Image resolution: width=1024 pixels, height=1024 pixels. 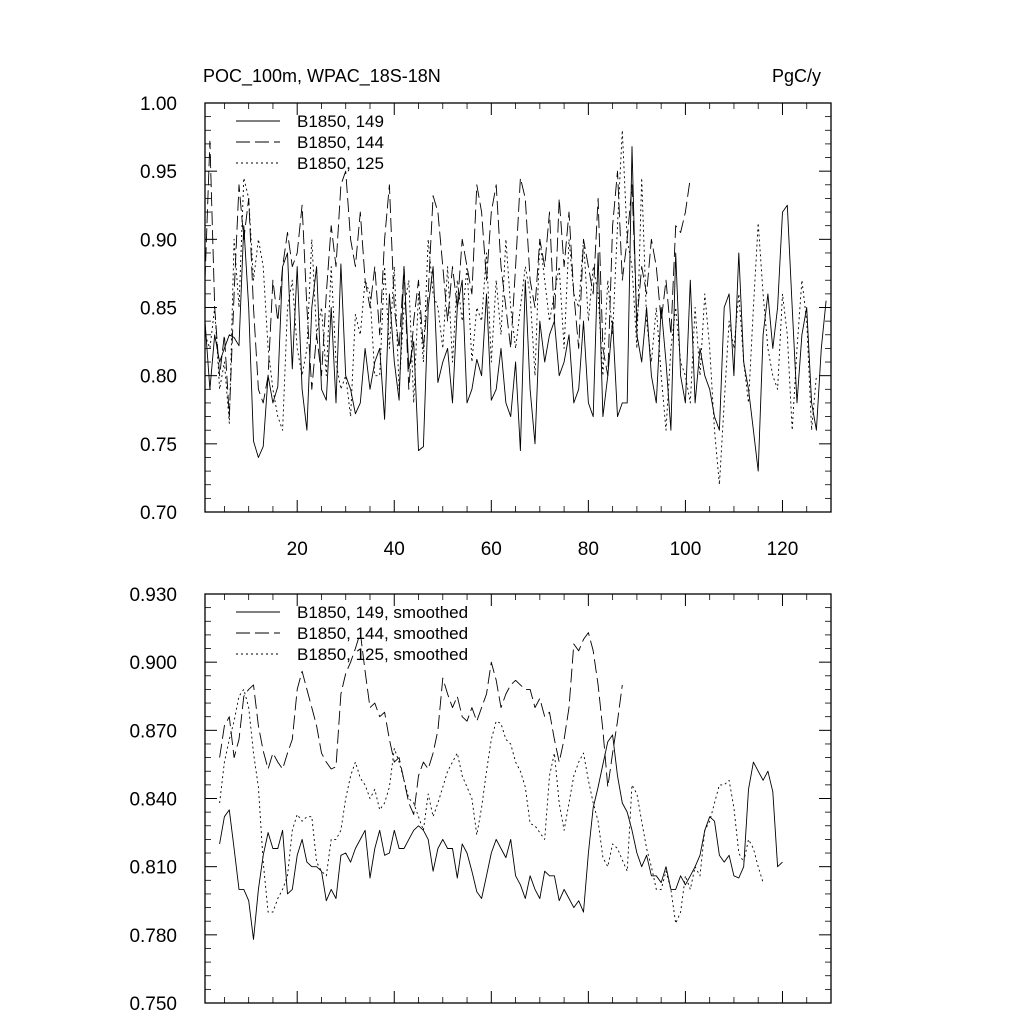 What do you see at coordinates (153, 731) in the screenshot?
I see `y-tick-label: 0.870` at bounding box center [153, 731].